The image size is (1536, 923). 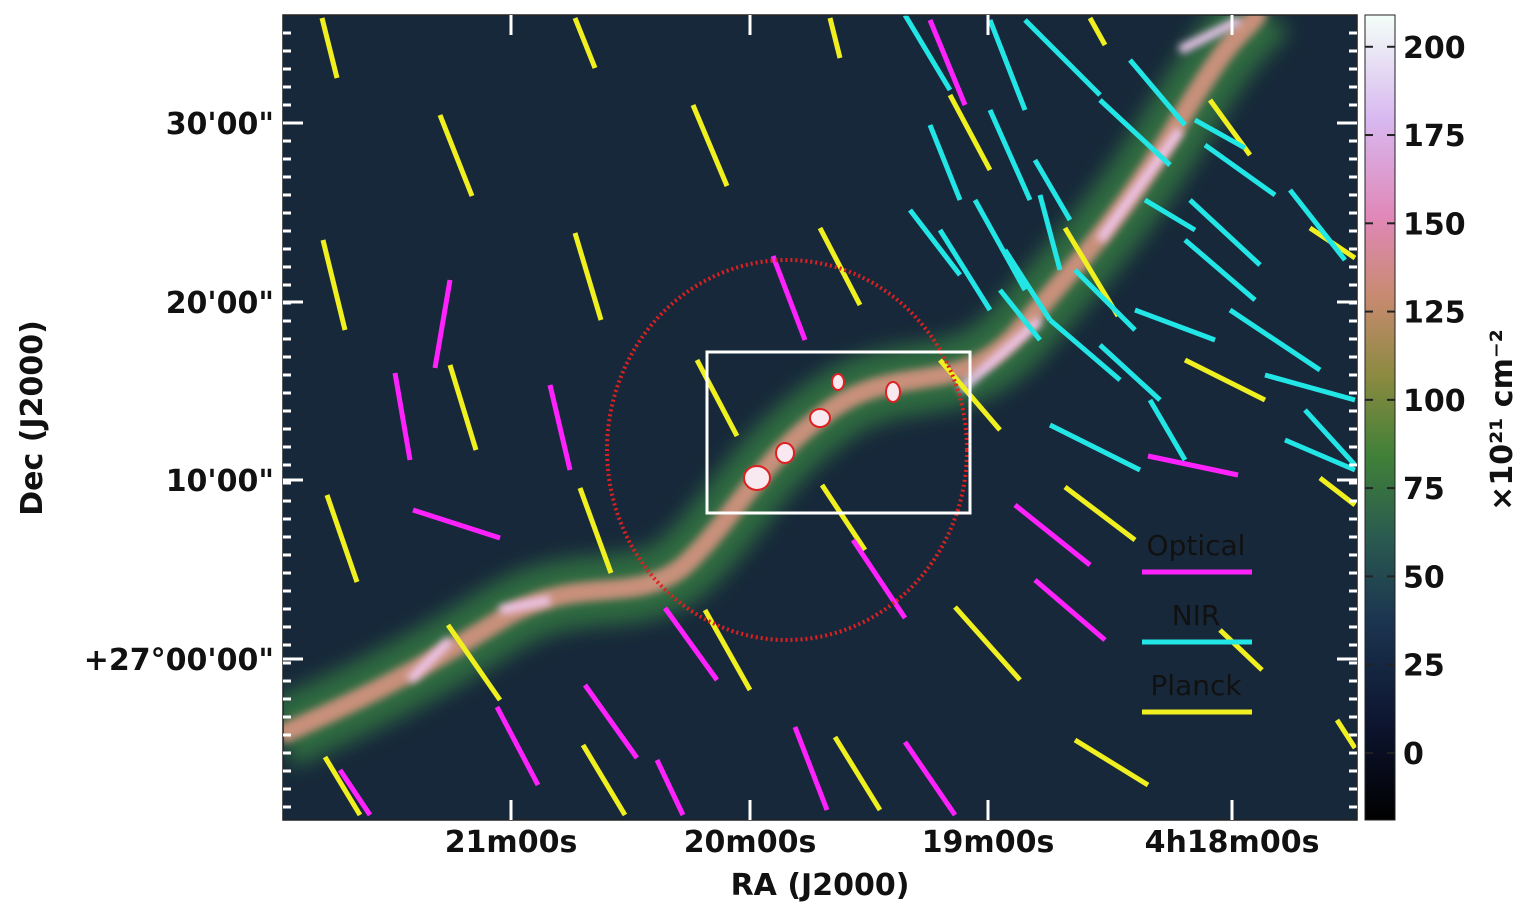 I want to click on x-axis-label: RA (J2000), so click(x=820, y=885).